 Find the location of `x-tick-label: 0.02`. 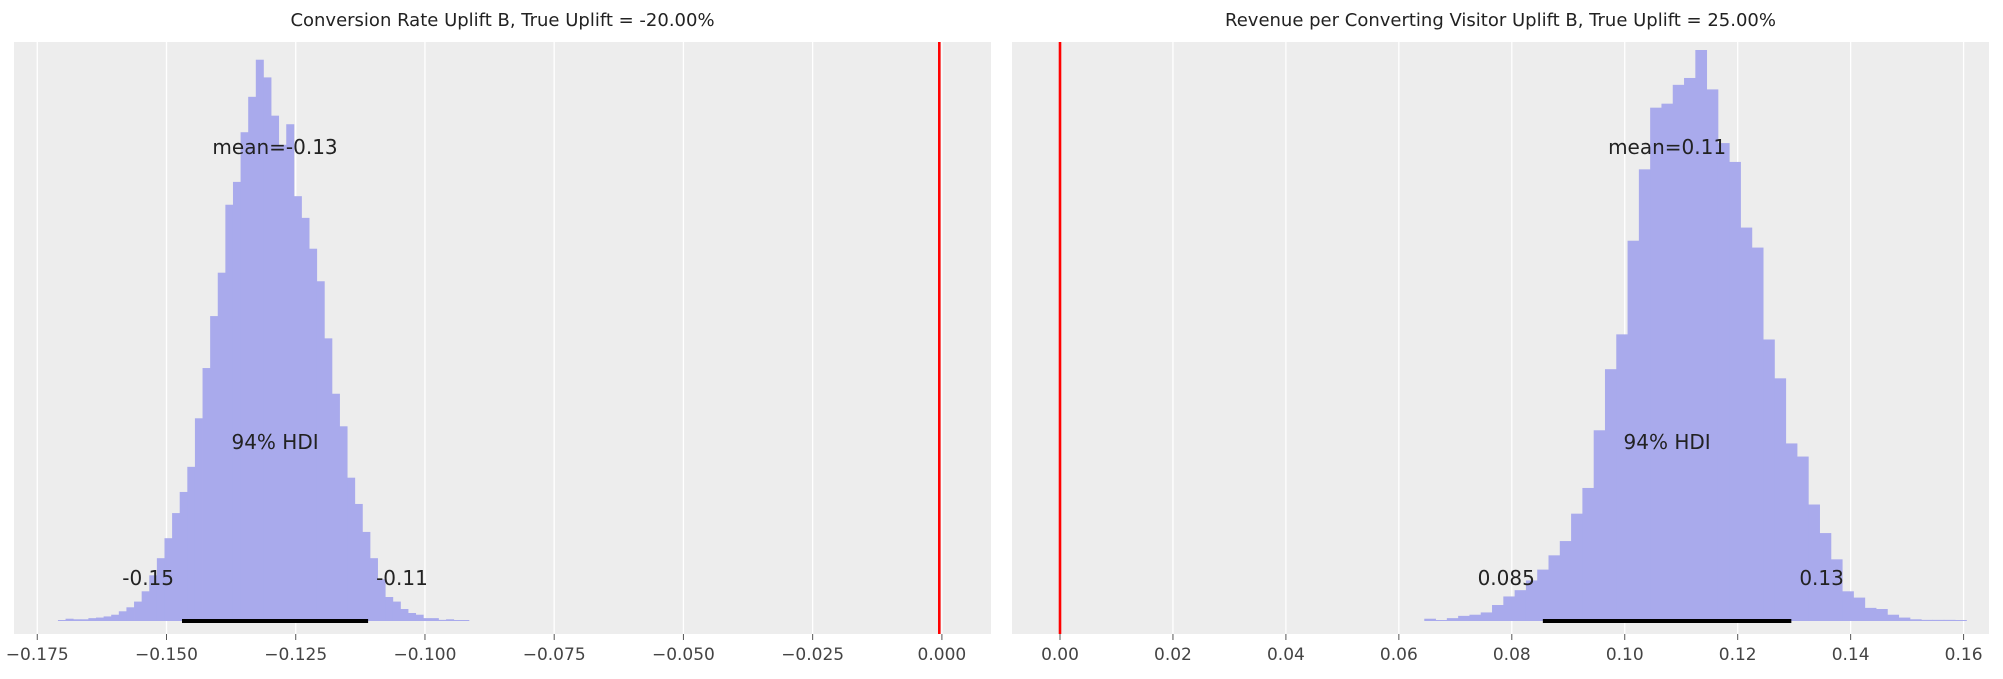

x-tick-label: 0.02 is located at coordinates (1173, 655).